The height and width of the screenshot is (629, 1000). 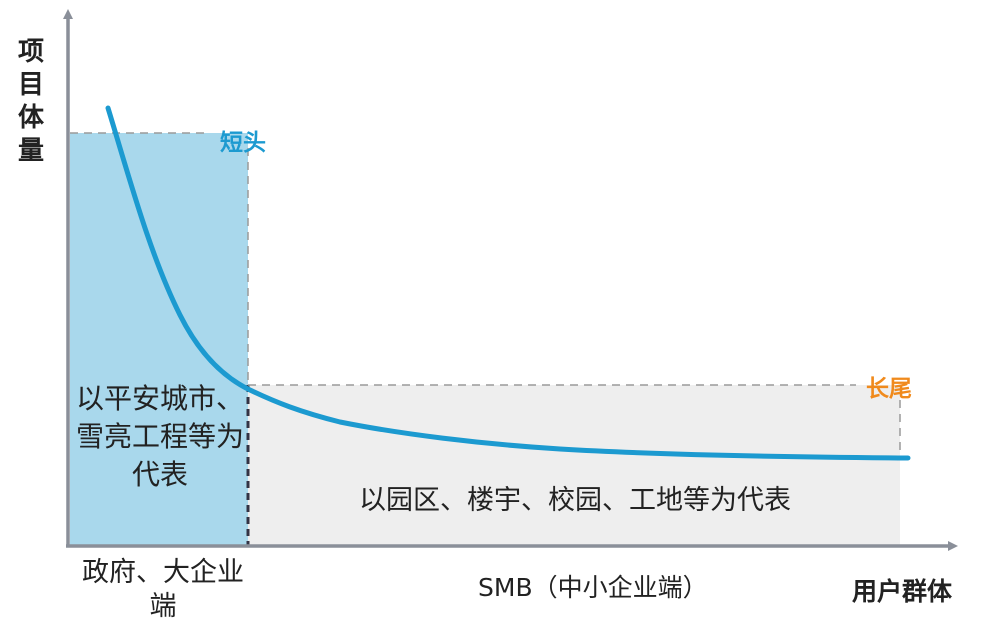 What do you see at coordinates (159, 339) in the screenshot?
I see `head-region` at bounding box center [159, 339].